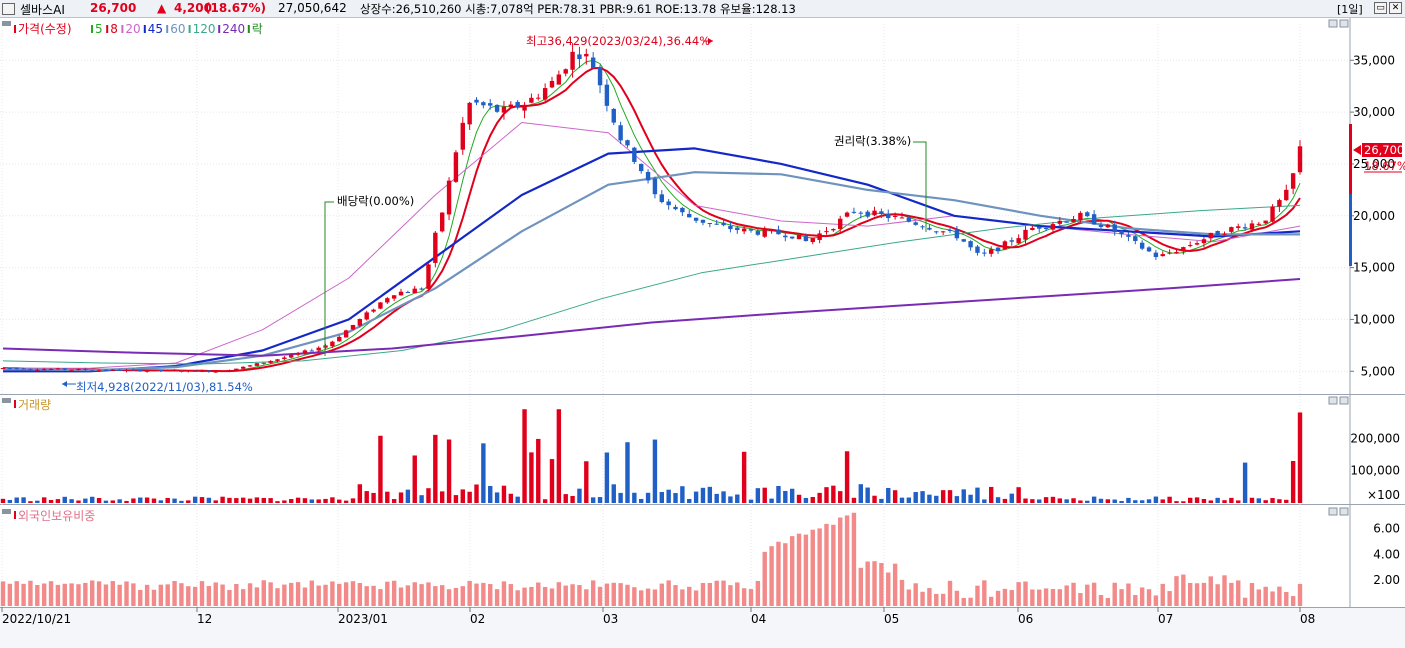  I want to click on legend-label: 락, so click(257, 29).